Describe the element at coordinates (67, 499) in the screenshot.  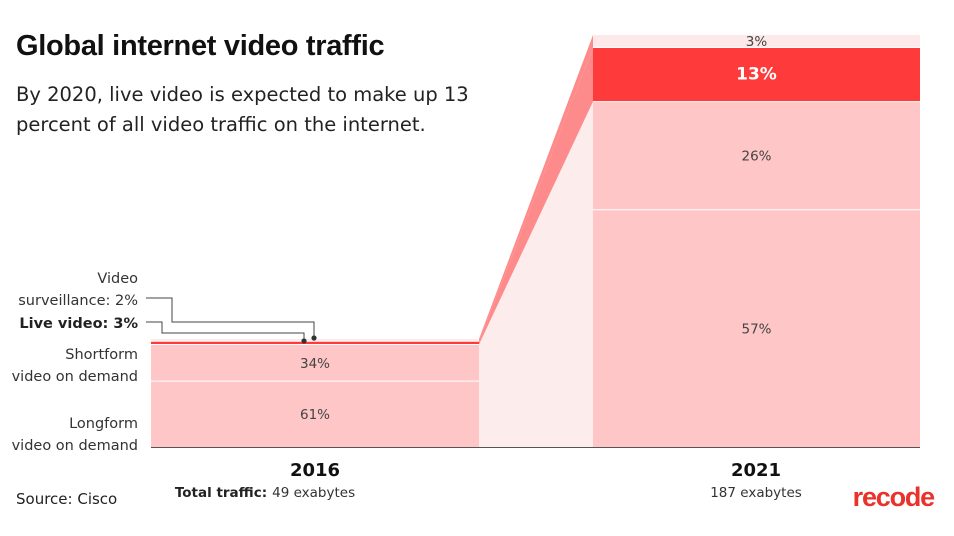
I see `source-note: Source: Cisco` at that location.